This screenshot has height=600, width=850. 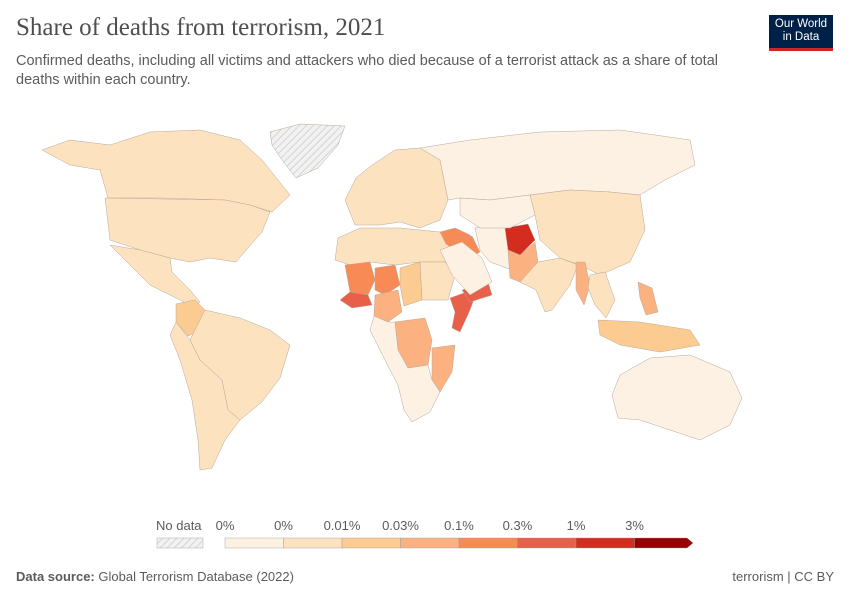 What do you see at coordinates (520, 239) in the screenshot?
I see `country-afghanistan` at bounding box center [520, 239].